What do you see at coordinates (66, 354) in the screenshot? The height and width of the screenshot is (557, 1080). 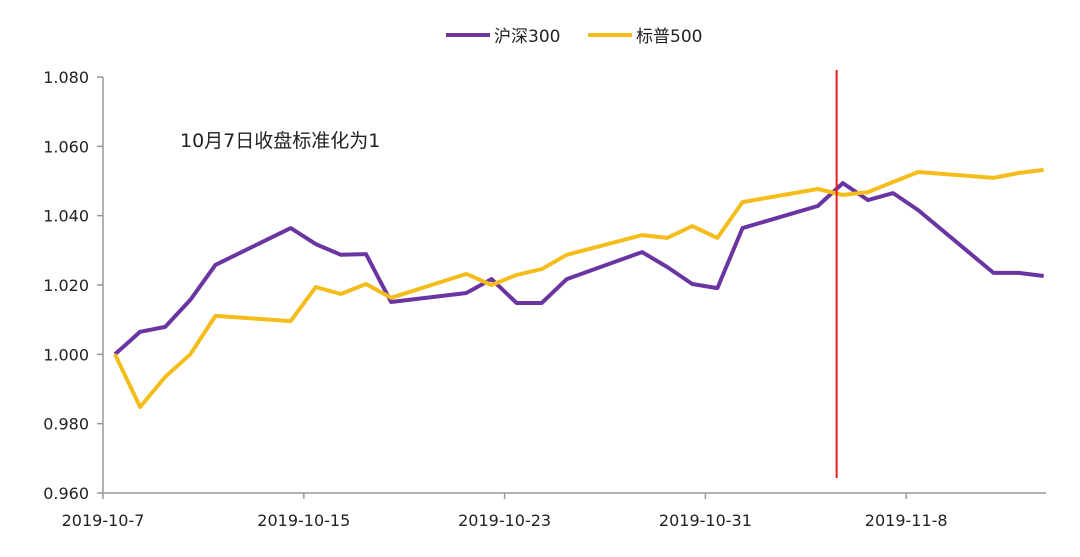 I see `y-tick-label: 1.000` at bounding box center [66, 354].